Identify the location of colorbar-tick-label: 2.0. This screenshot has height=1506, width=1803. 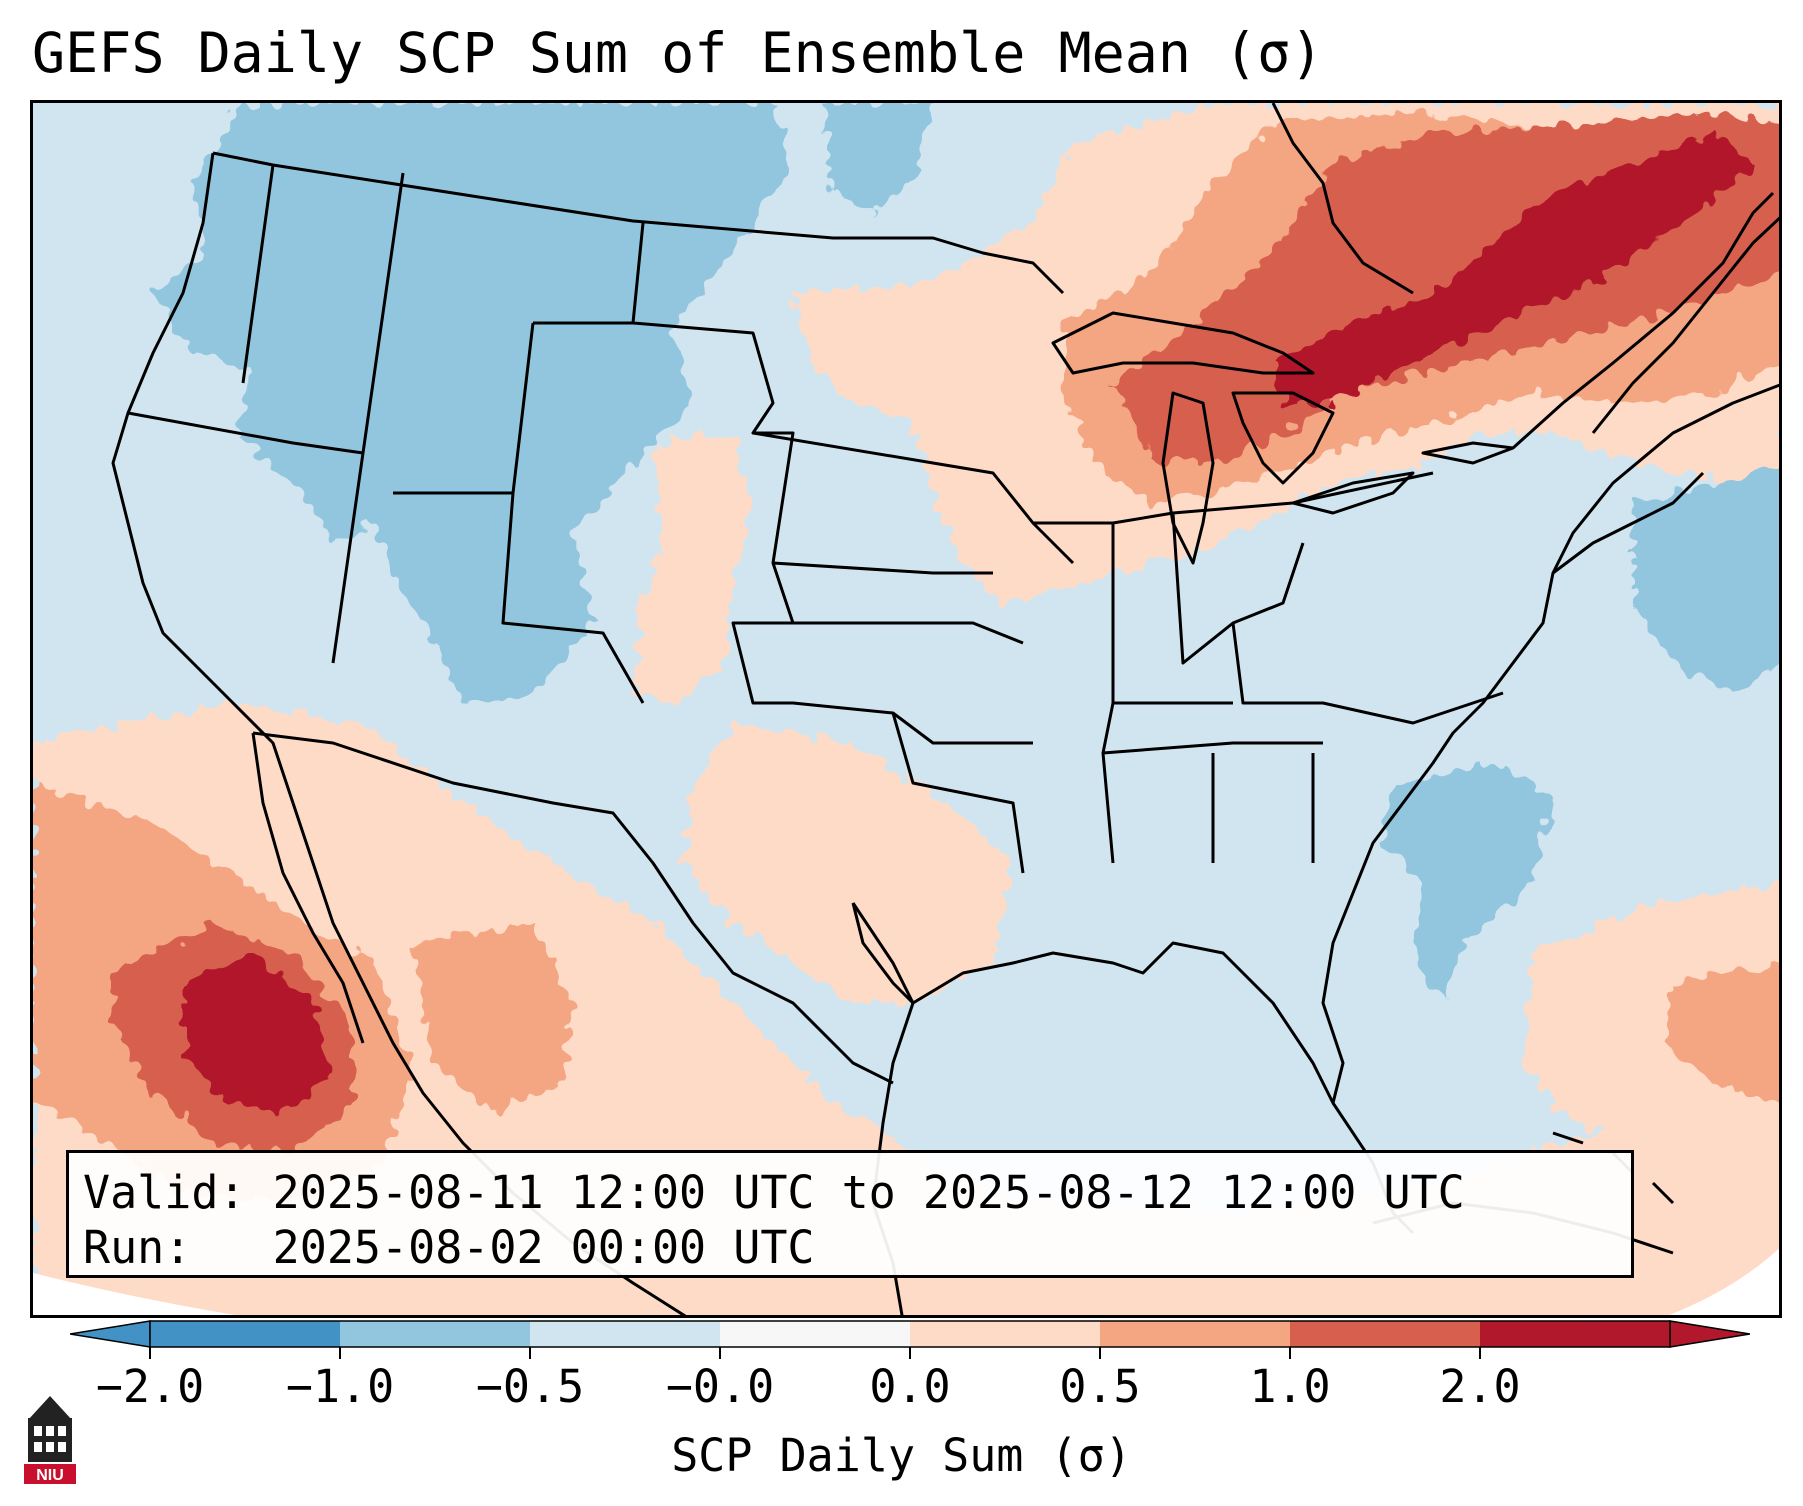
(1480, 1386).